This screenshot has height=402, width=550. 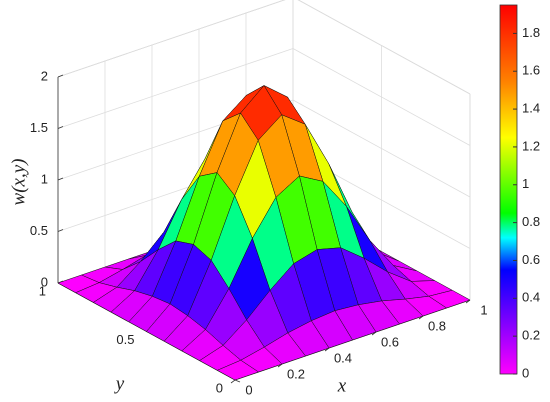 What do you see at coordinates (531, 108) in the screenshot?
I see `colorbar-tick-label: 1.4` at bounding box center [531, 108].